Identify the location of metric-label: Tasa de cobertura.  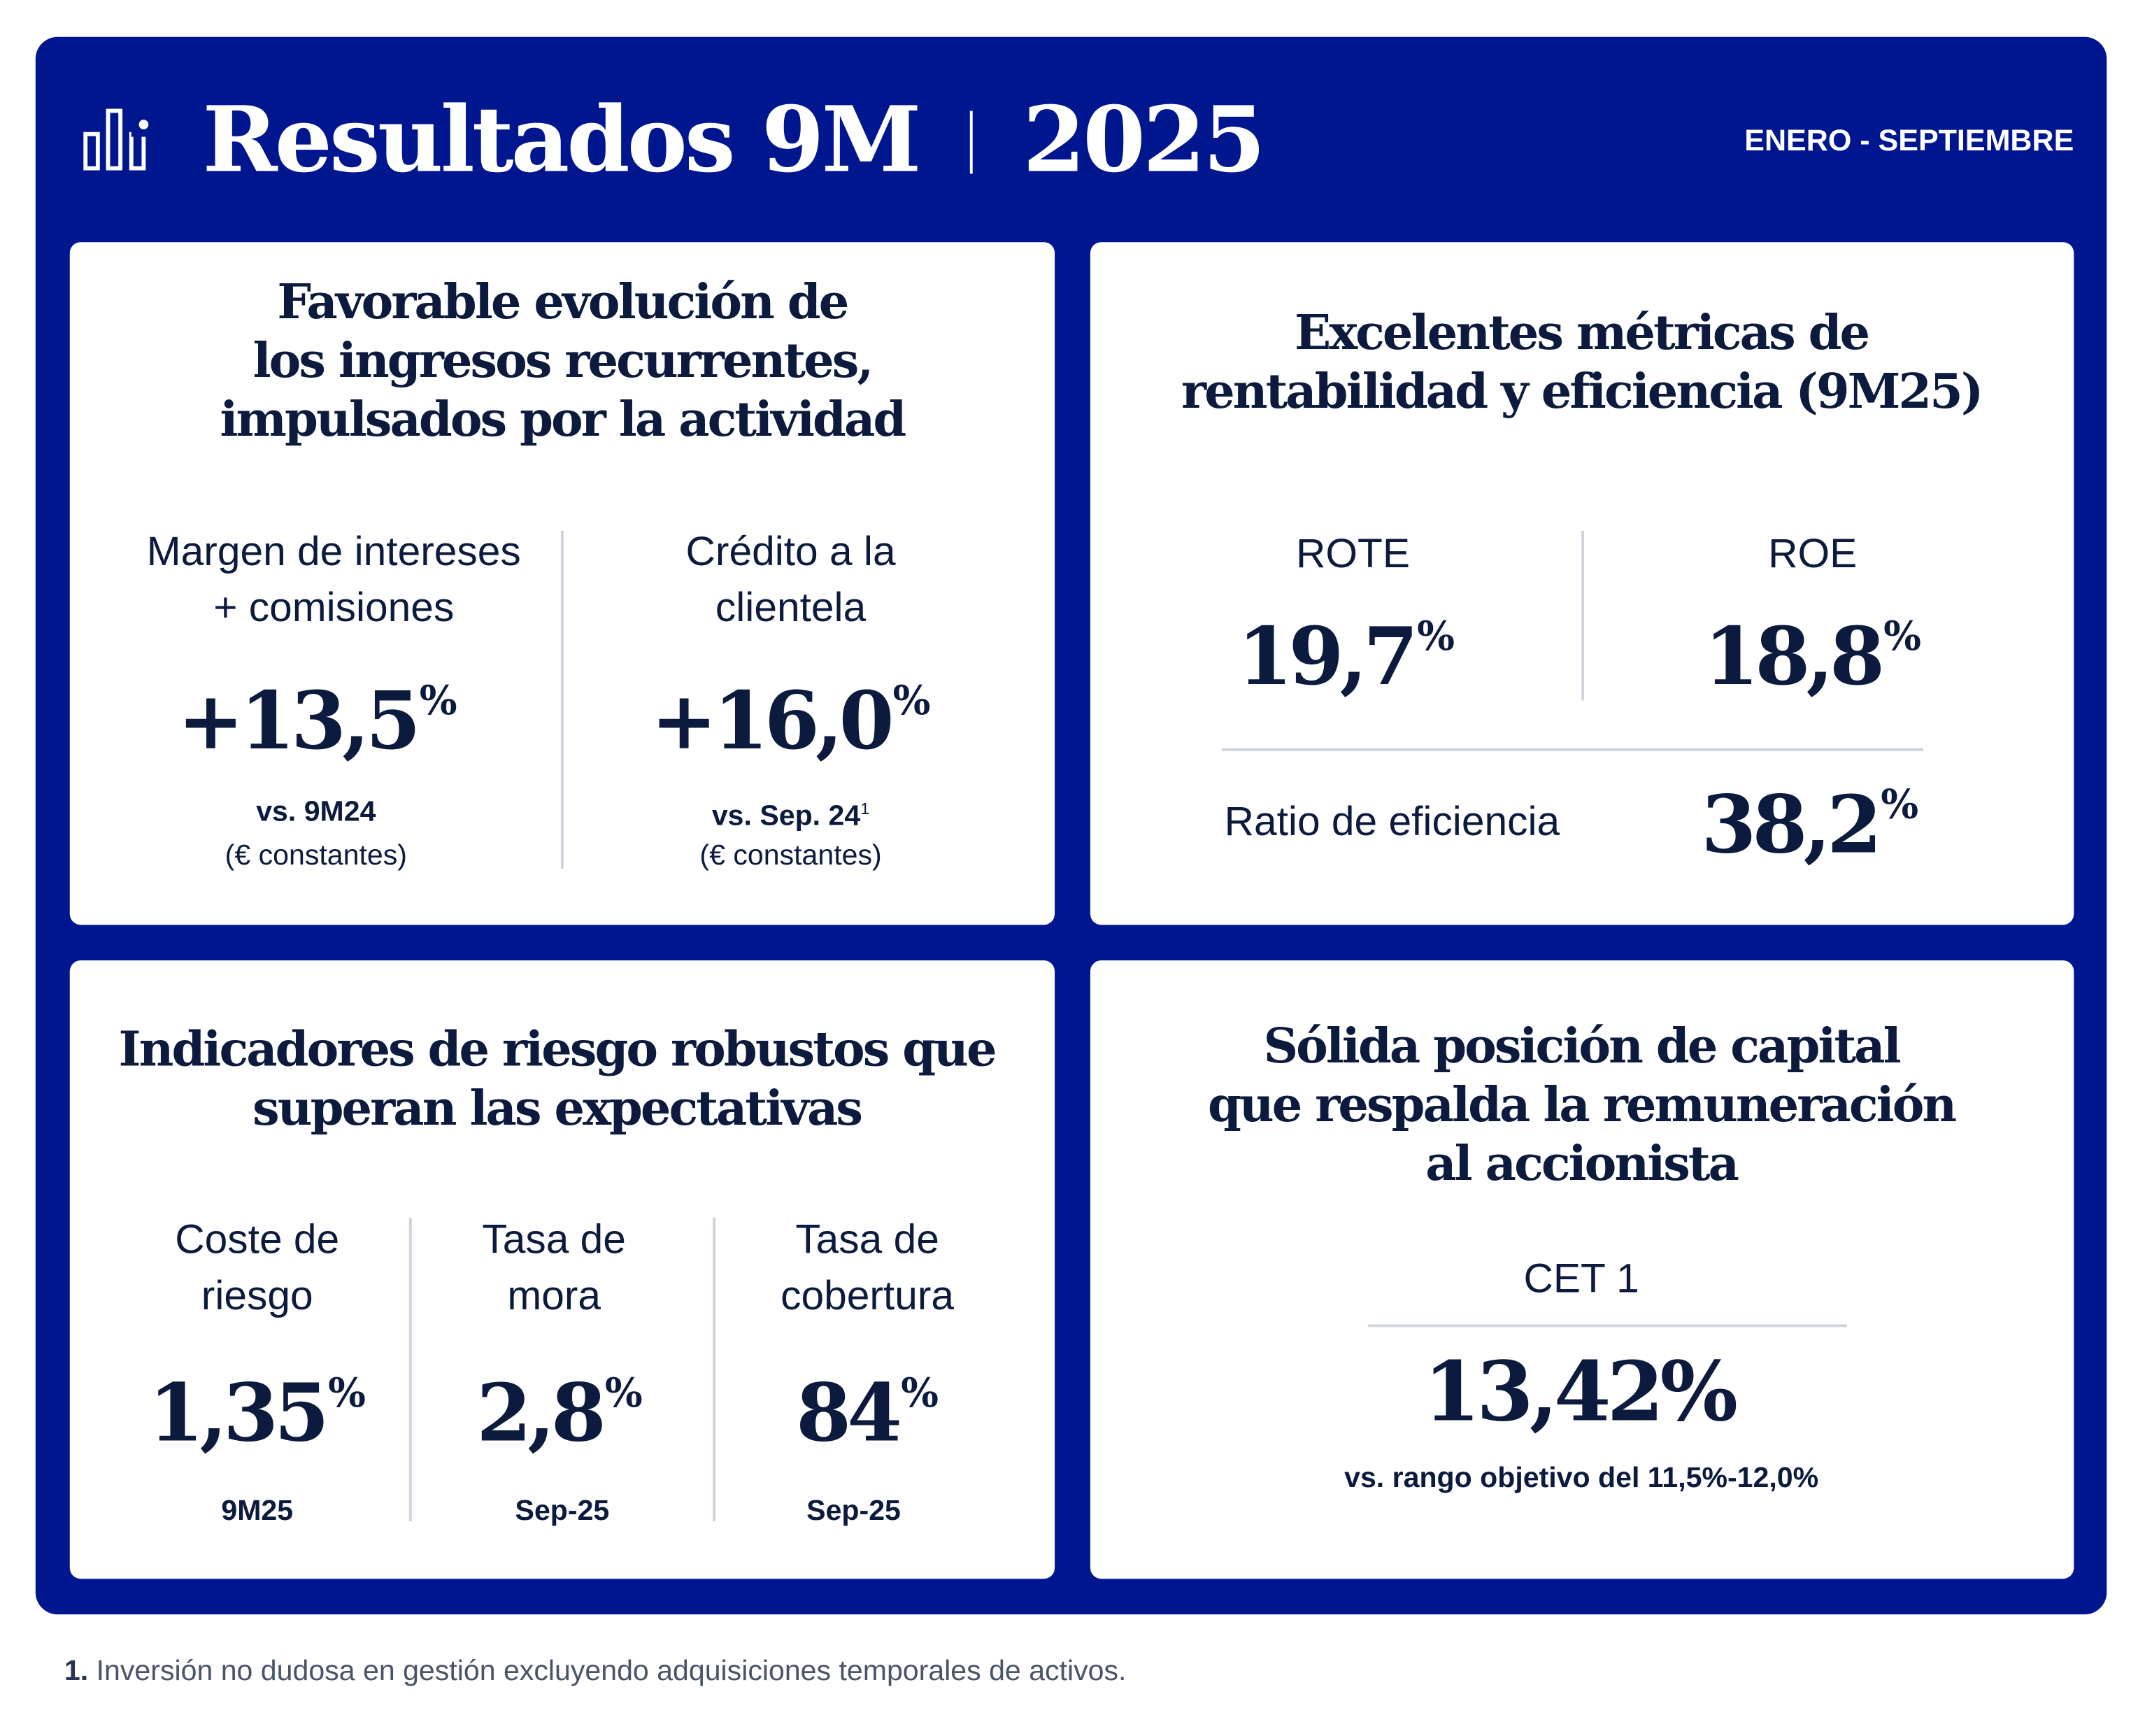
(868, 1268).